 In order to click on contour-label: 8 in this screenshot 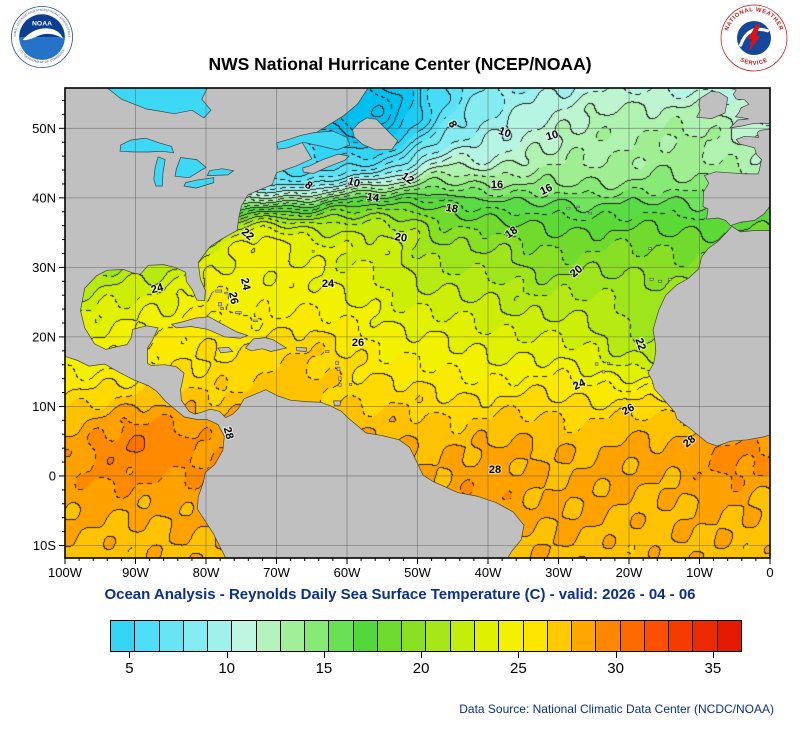, I will do `click(308, 185)`.